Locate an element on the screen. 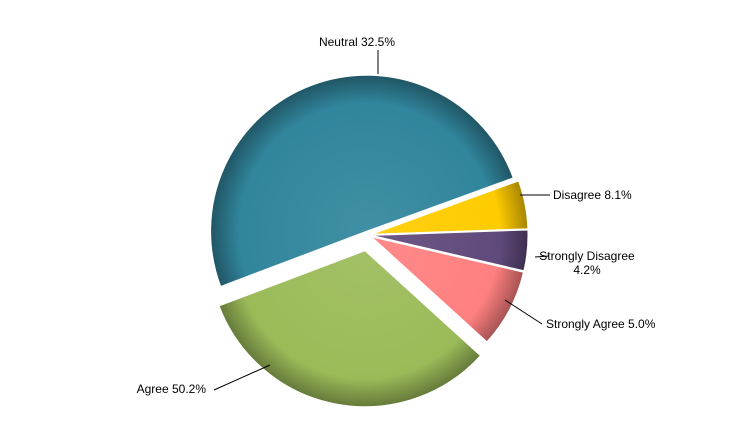 The width and height of the screenshot is (737, 425). pie-slice-neutral is located at coordinates (350, 329).